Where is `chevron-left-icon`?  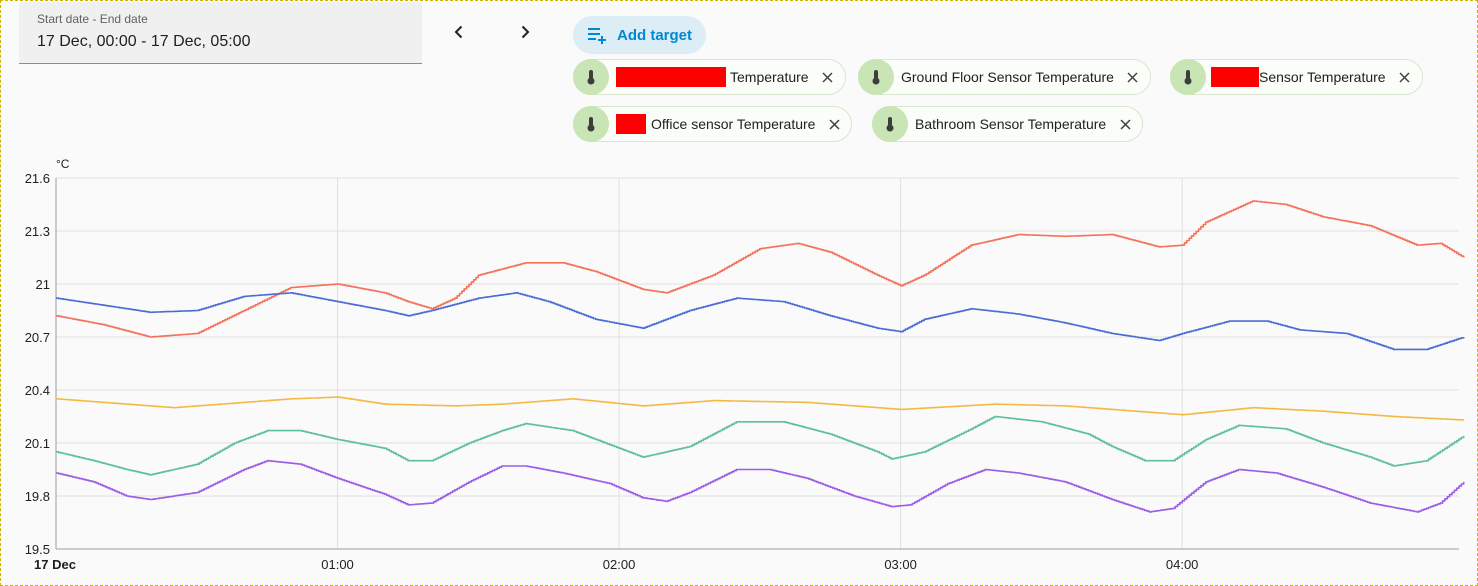
chevron-left-icon is located at coordinates (458, 32).